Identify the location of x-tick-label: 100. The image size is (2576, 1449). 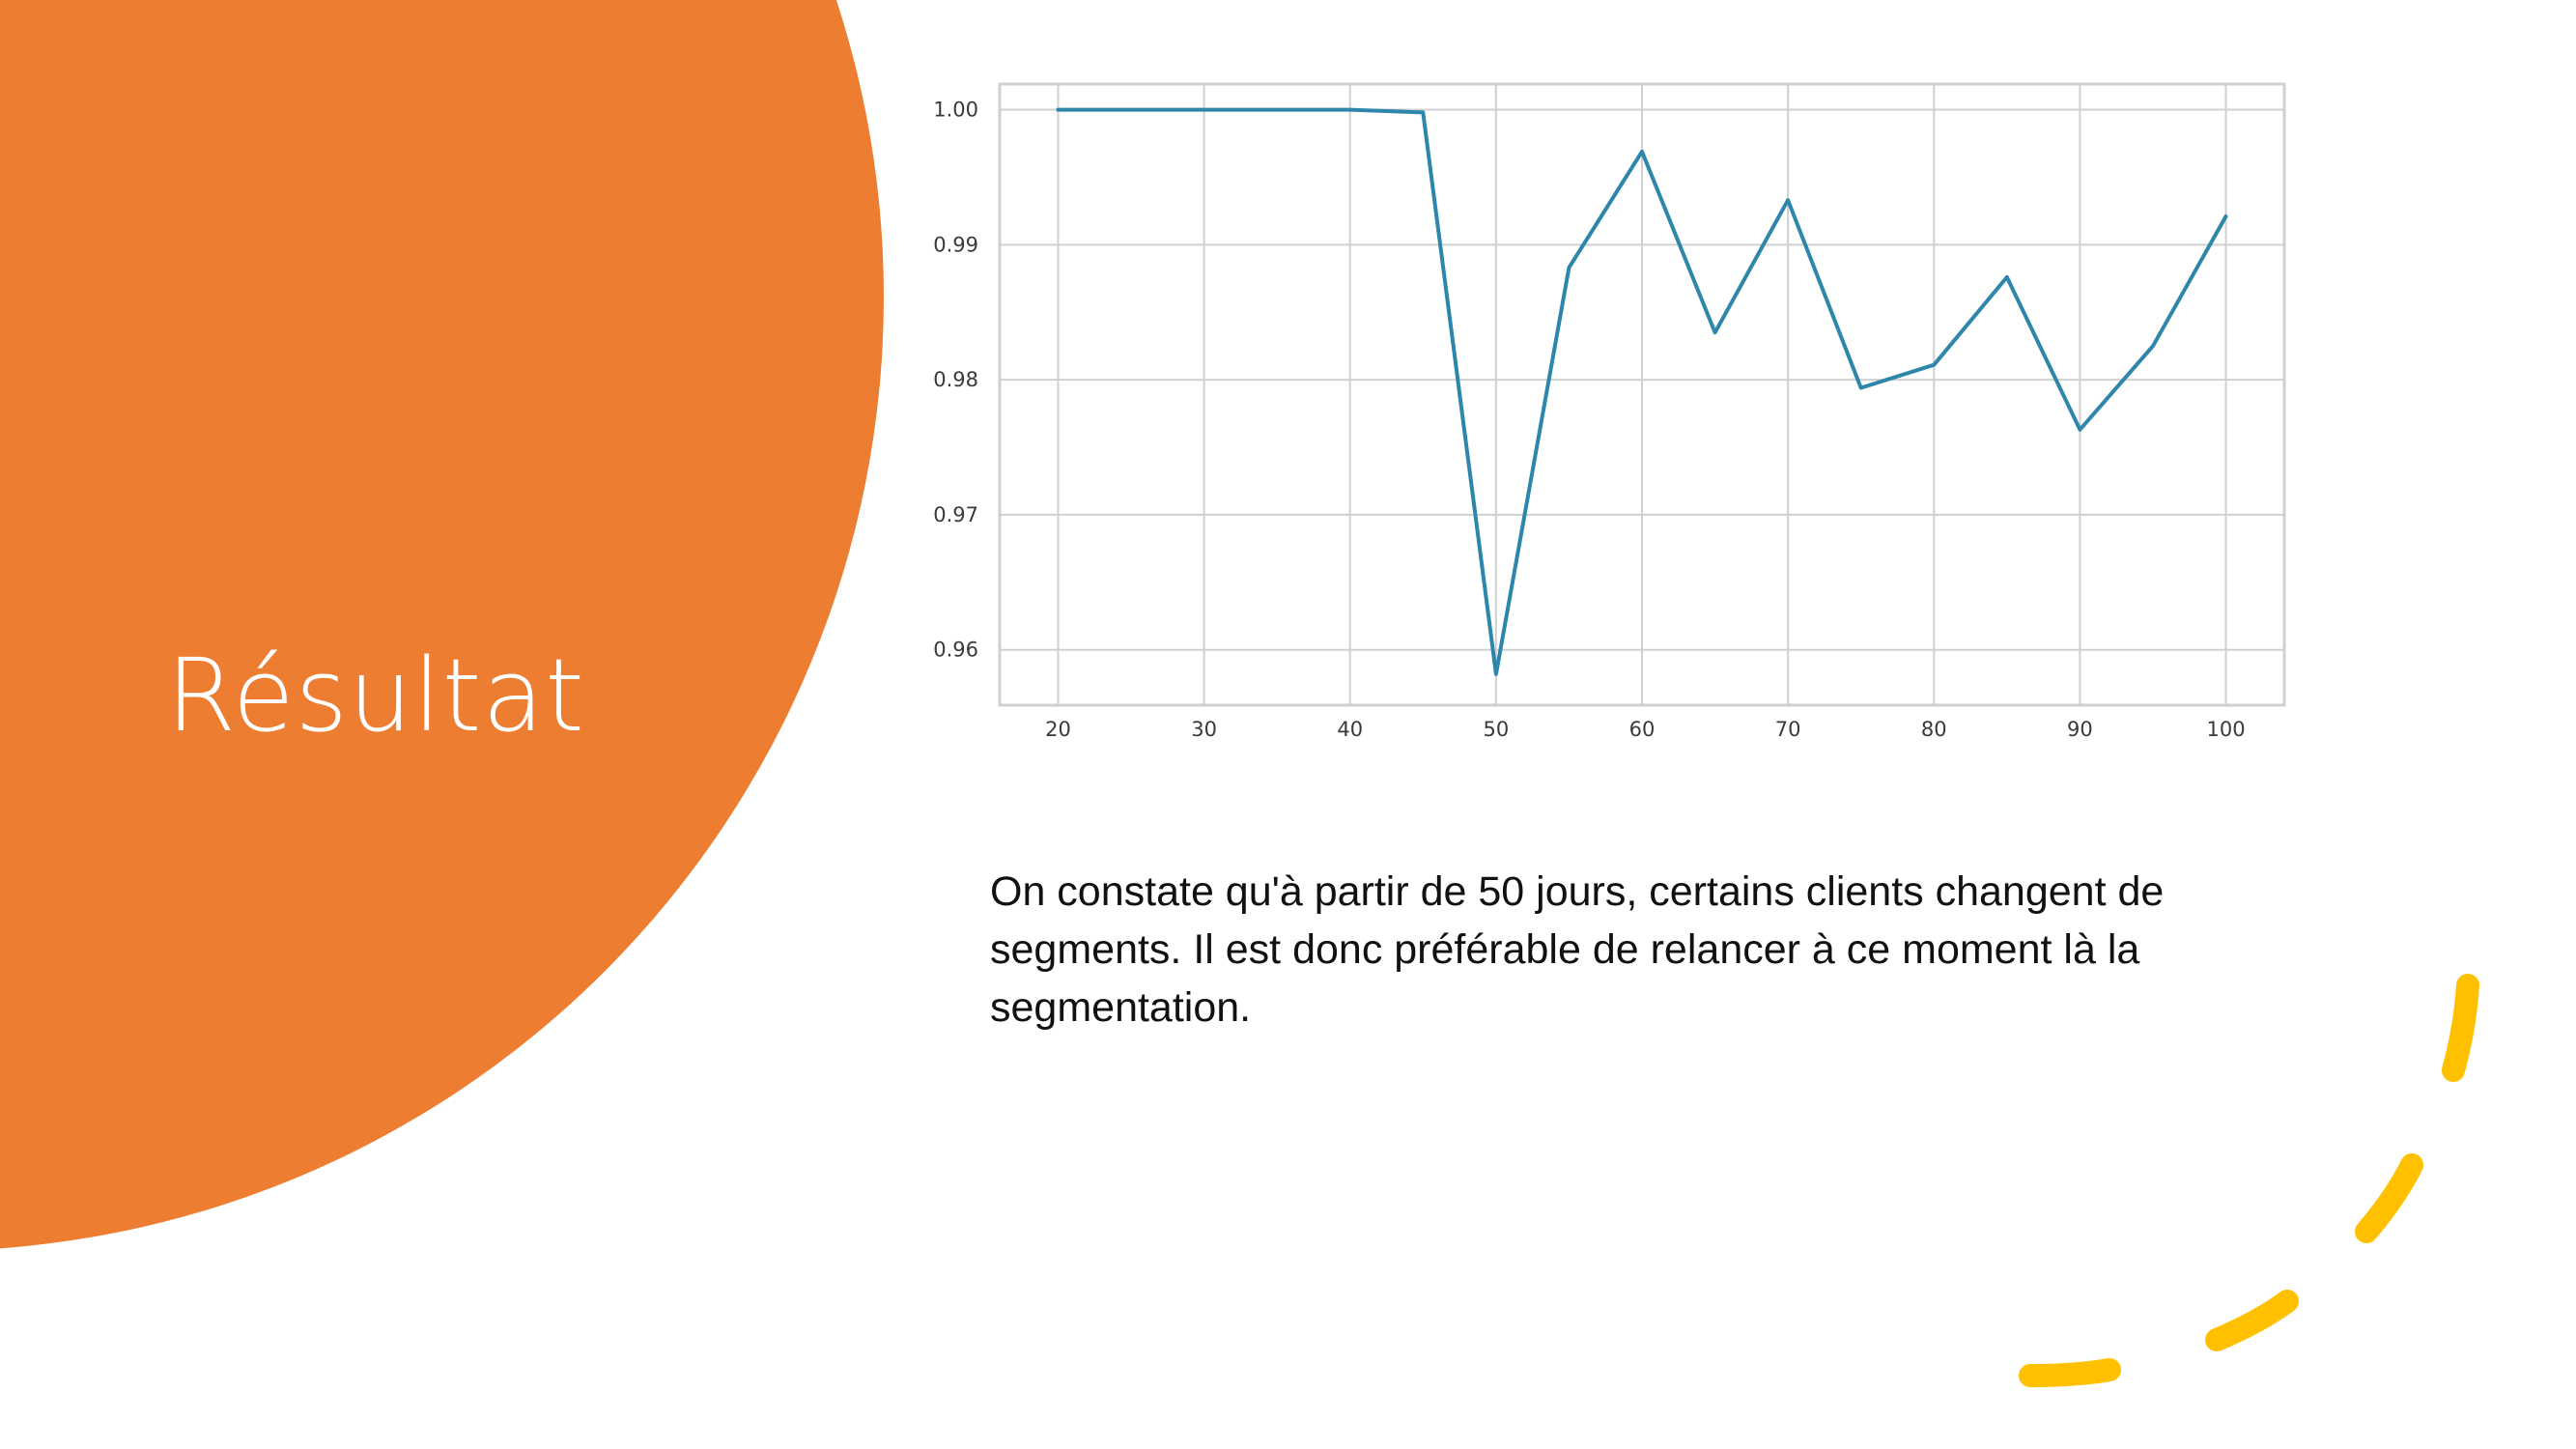
(2225, 729).